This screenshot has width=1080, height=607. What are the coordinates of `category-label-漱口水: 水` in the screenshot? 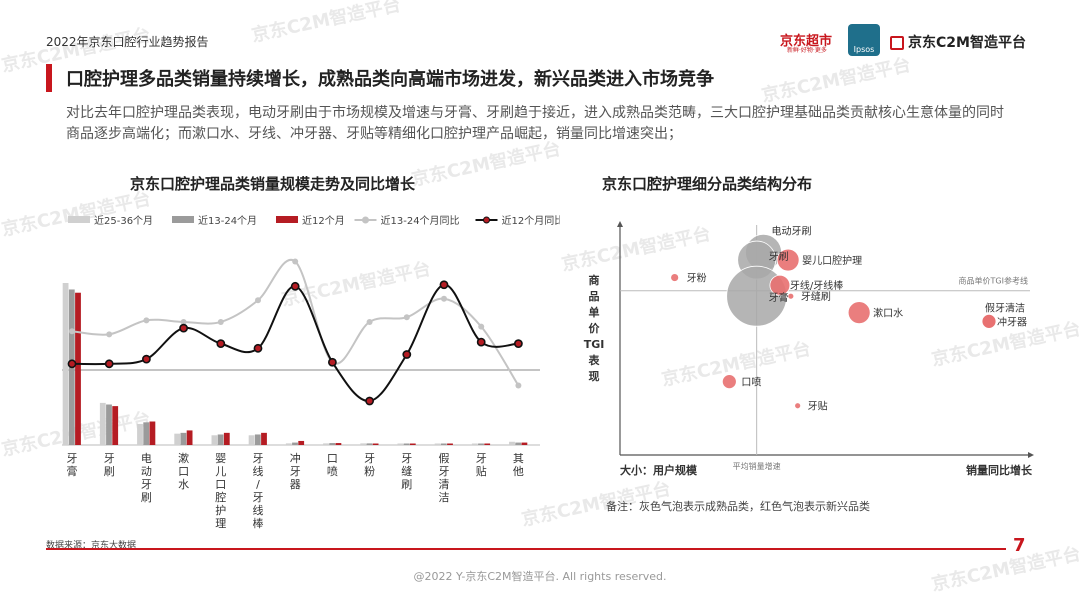 It's located at (183, 484).